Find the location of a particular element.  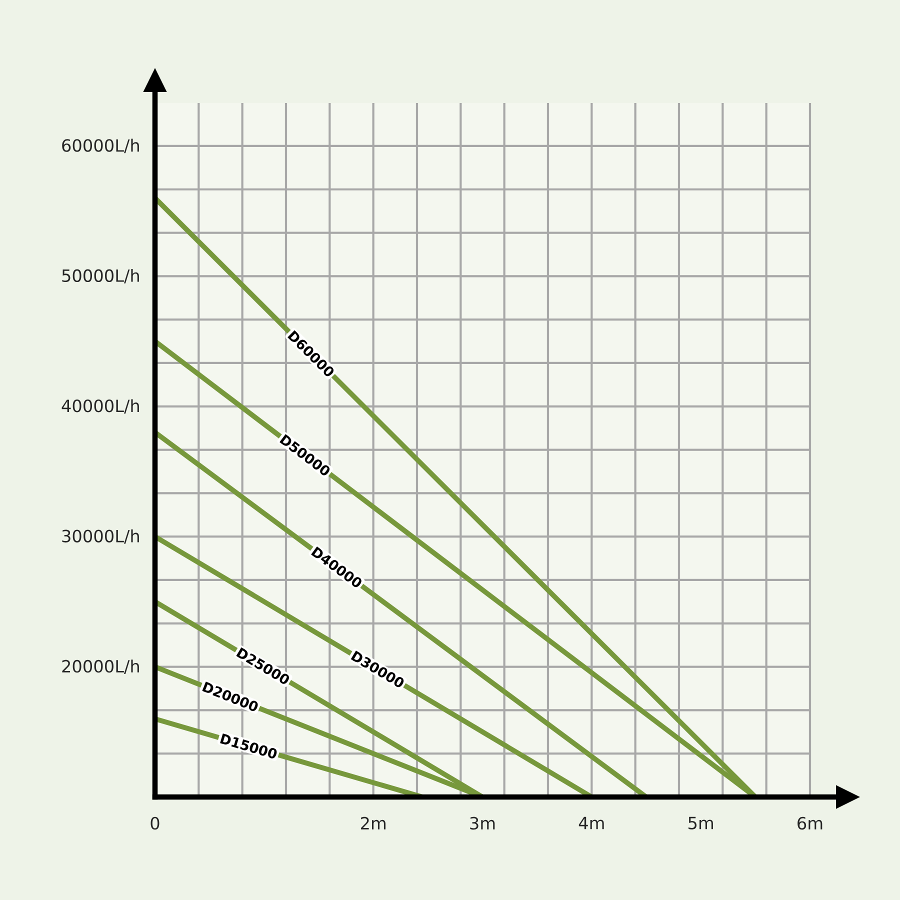

x-tick-label: 0 is located at coordinates (155, 823).